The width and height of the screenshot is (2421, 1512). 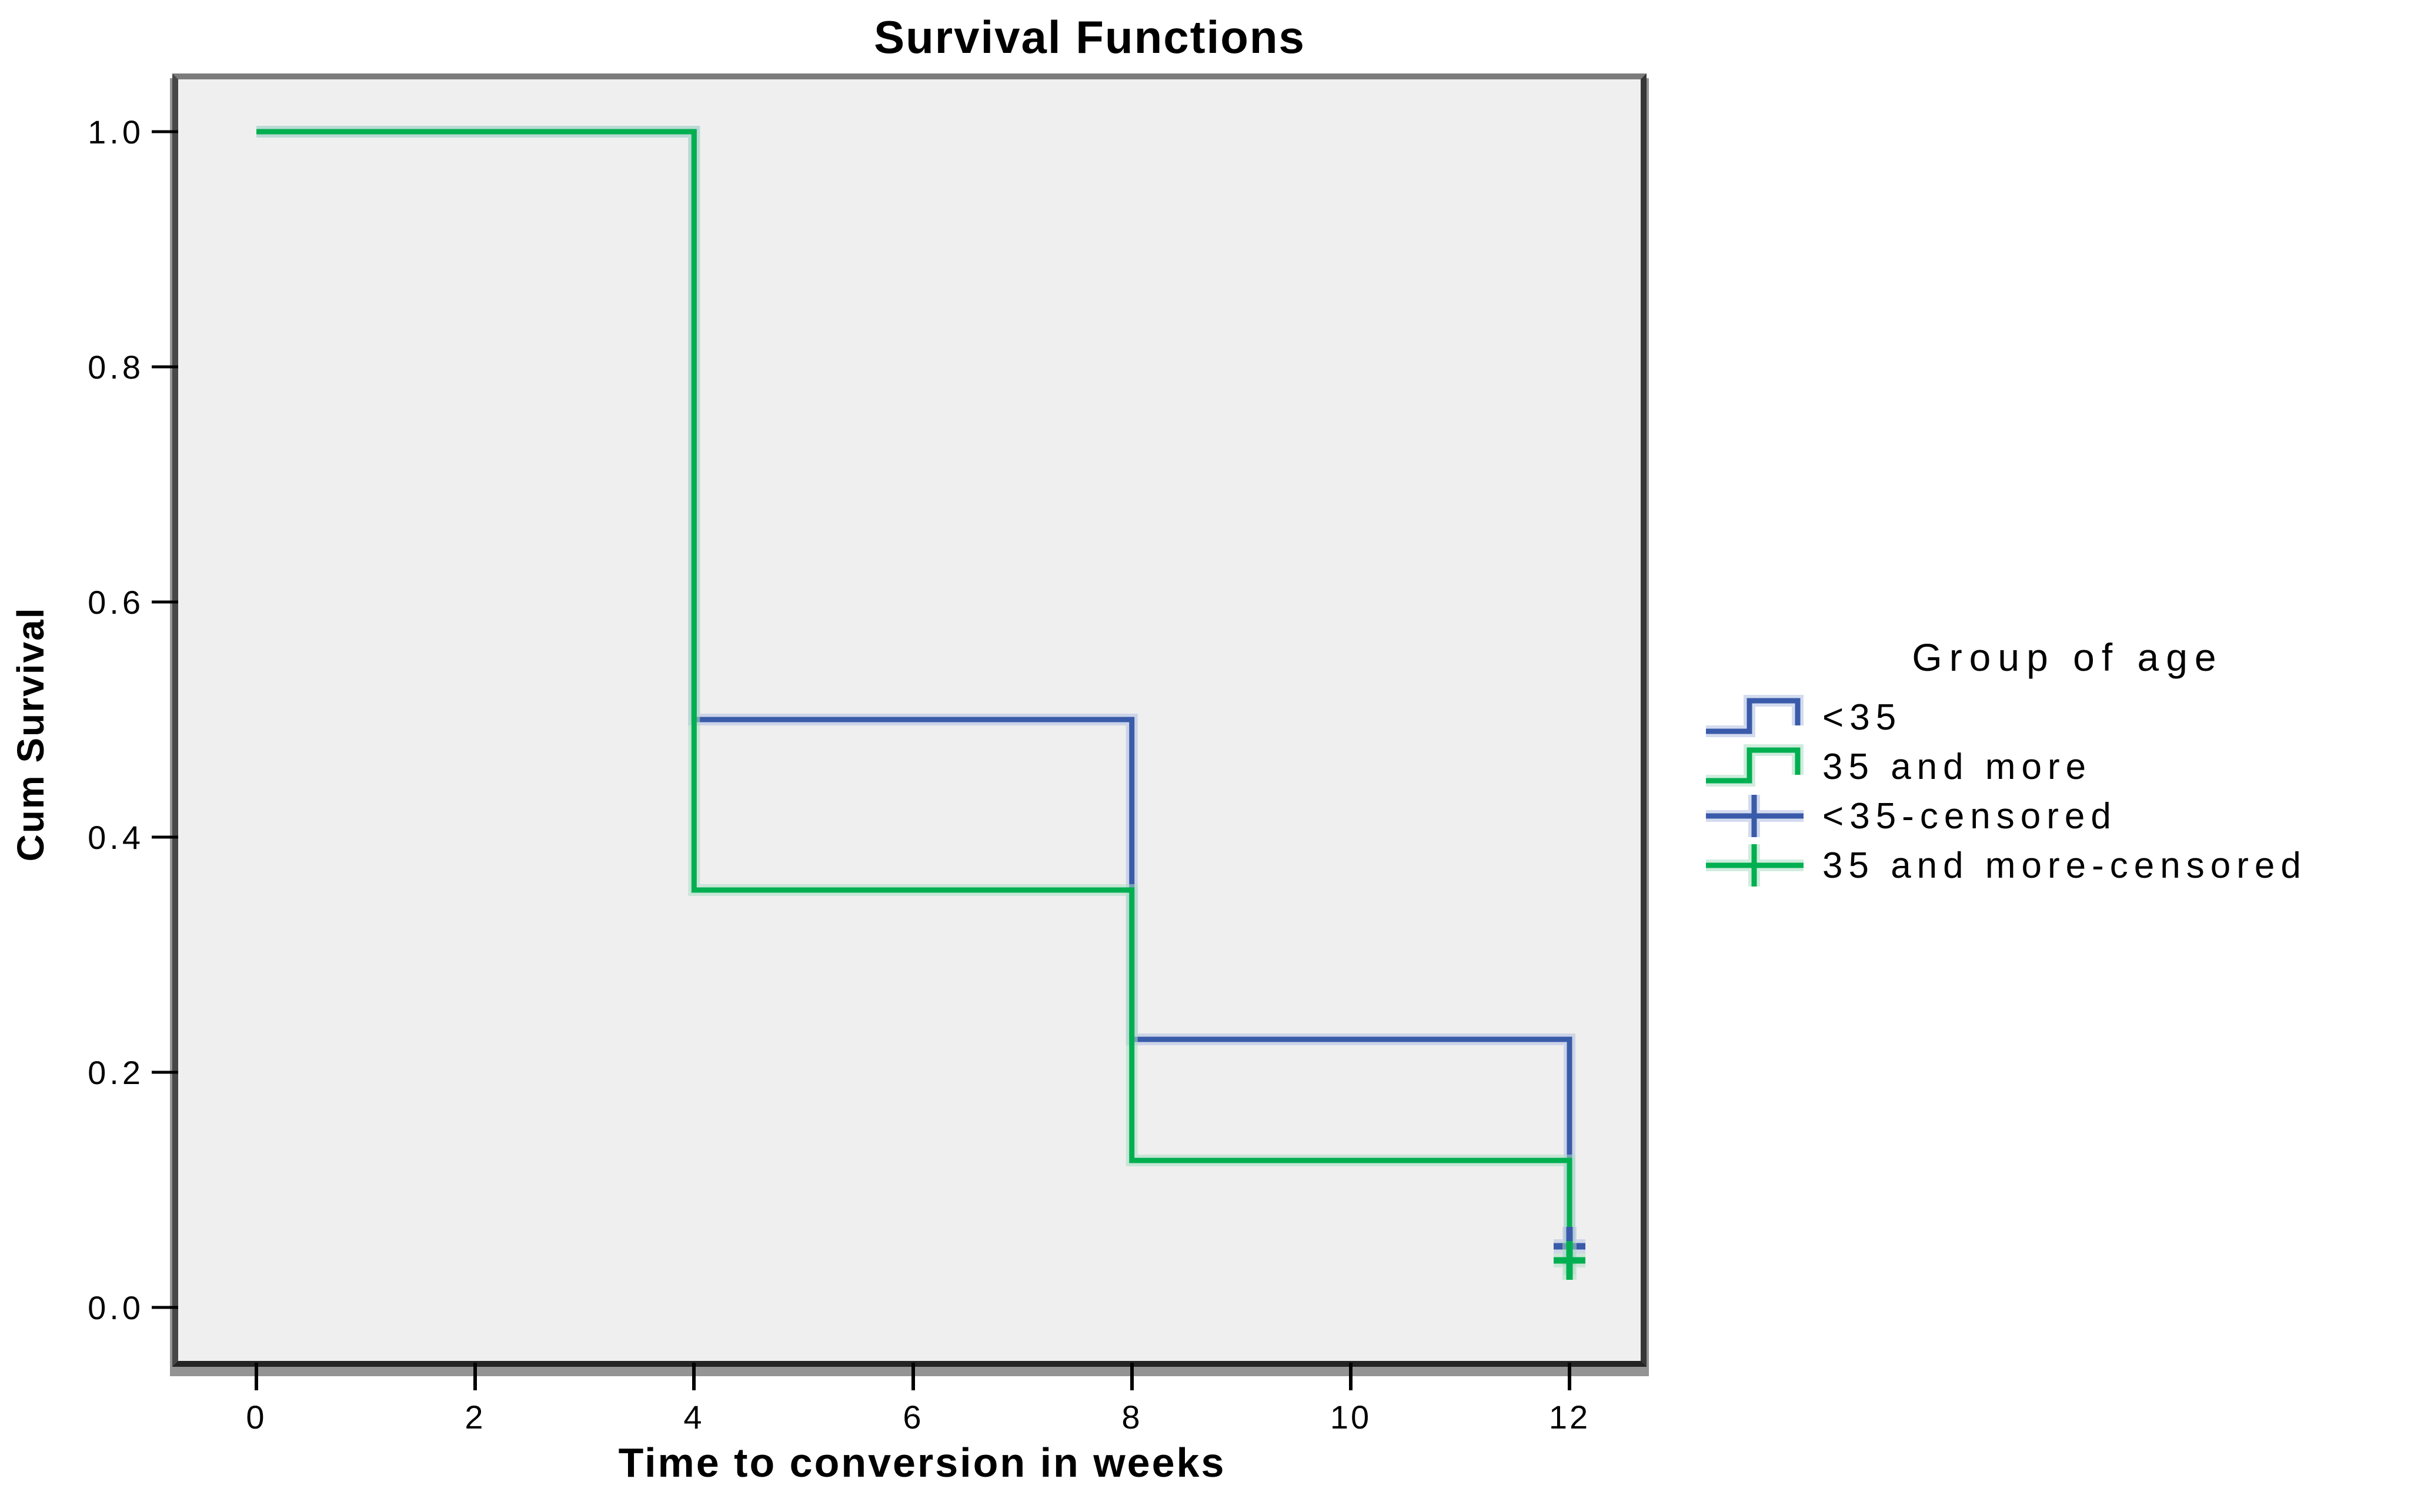 I want to click on legend-label: <35-censored, so click(x=1969, y=816).